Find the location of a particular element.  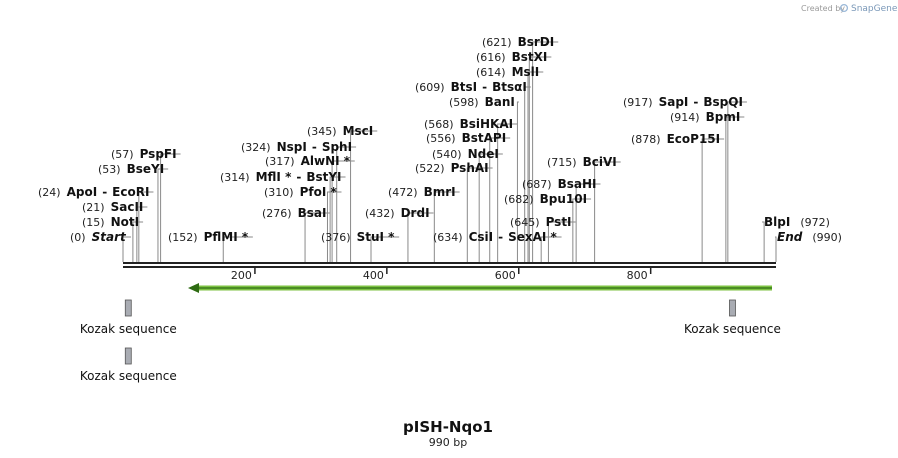

site-name: BsrDI is located at coordinates (536, 42).